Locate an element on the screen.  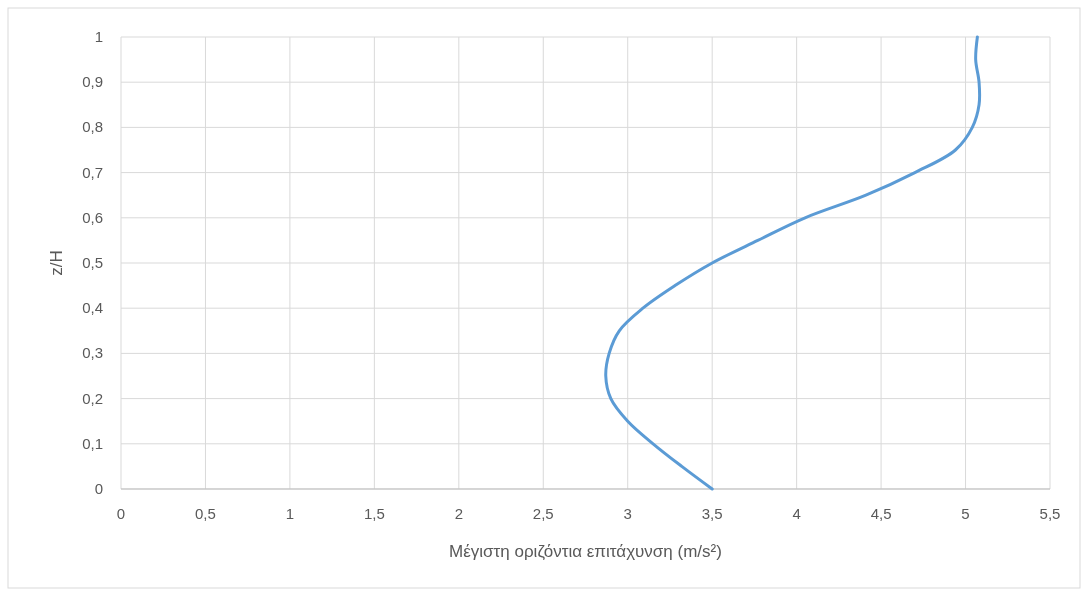
y-tick-label: 0,2 is located at coordinates (92, 398).